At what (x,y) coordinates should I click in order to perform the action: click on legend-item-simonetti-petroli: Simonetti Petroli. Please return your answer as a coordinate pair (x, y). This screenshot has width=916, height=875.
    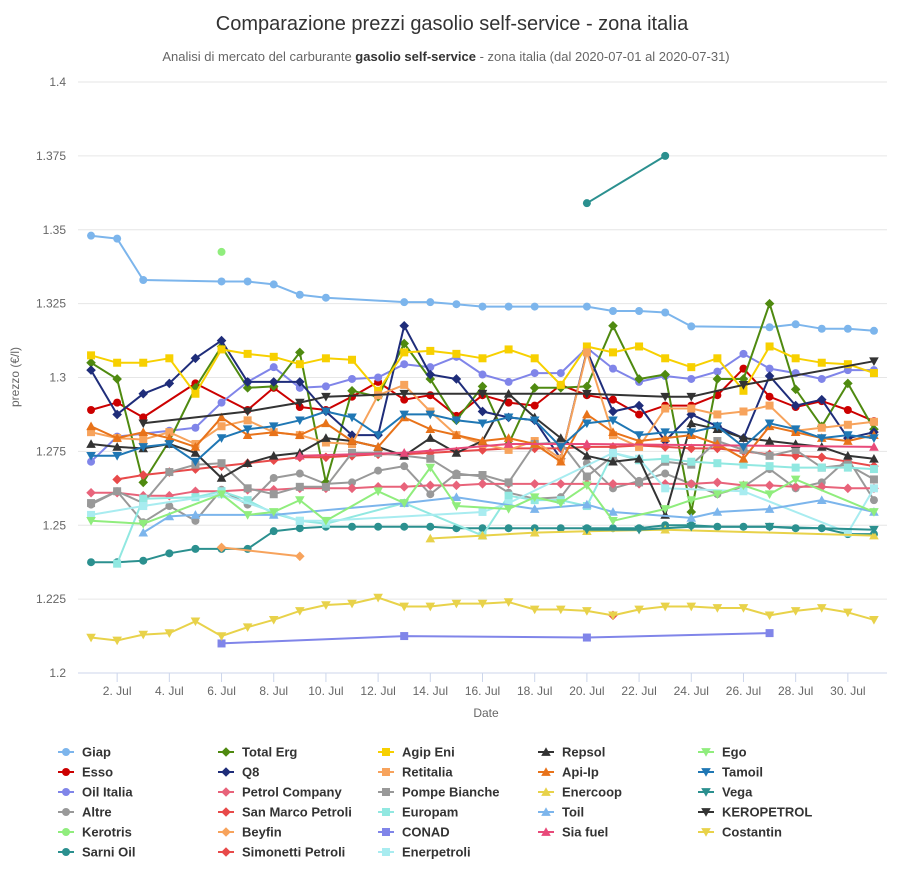
    Looking at the image, I should click on (281, 852).